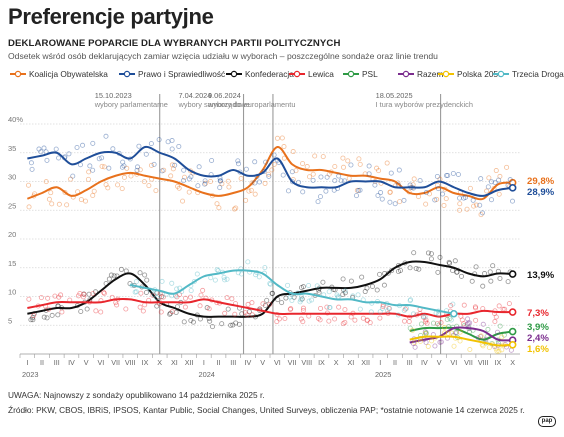 Image resolution: width=564 pixels, height=437 pixels. I want to click on legend-label: Prawo i Sprawiedliwość, so click(182, 74).